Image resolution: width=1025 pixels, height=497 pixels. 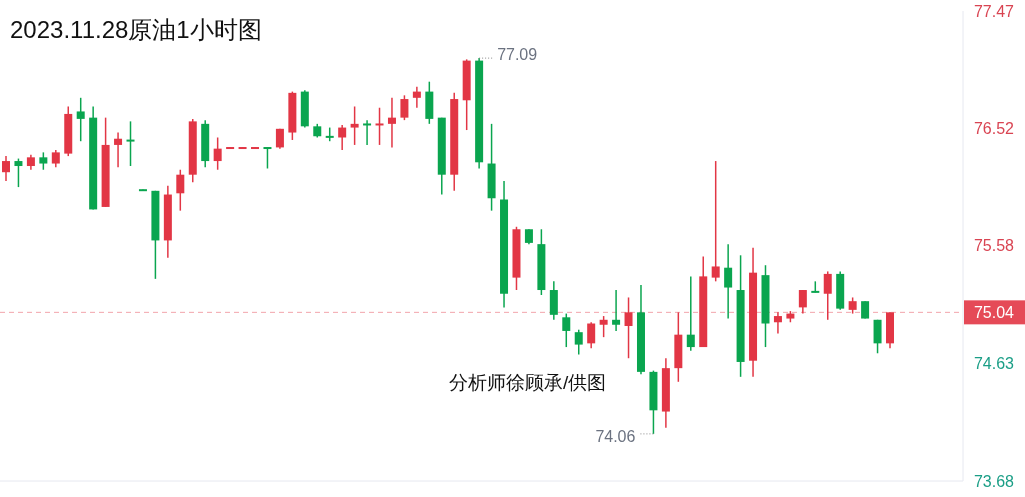 What do you see at coordinates (994, 481) in the screenshot?
I see `y-tick-label: 73.68` at bounding box center [994, 481].